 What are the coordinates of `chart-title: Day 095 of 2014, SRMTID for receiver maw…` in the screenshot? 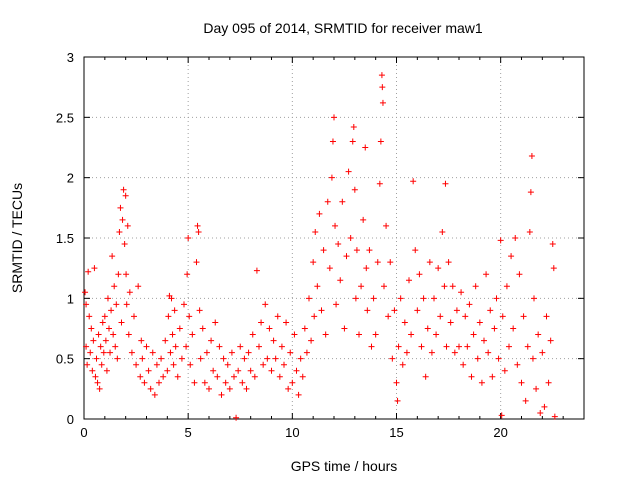 It's located at (343, 28).